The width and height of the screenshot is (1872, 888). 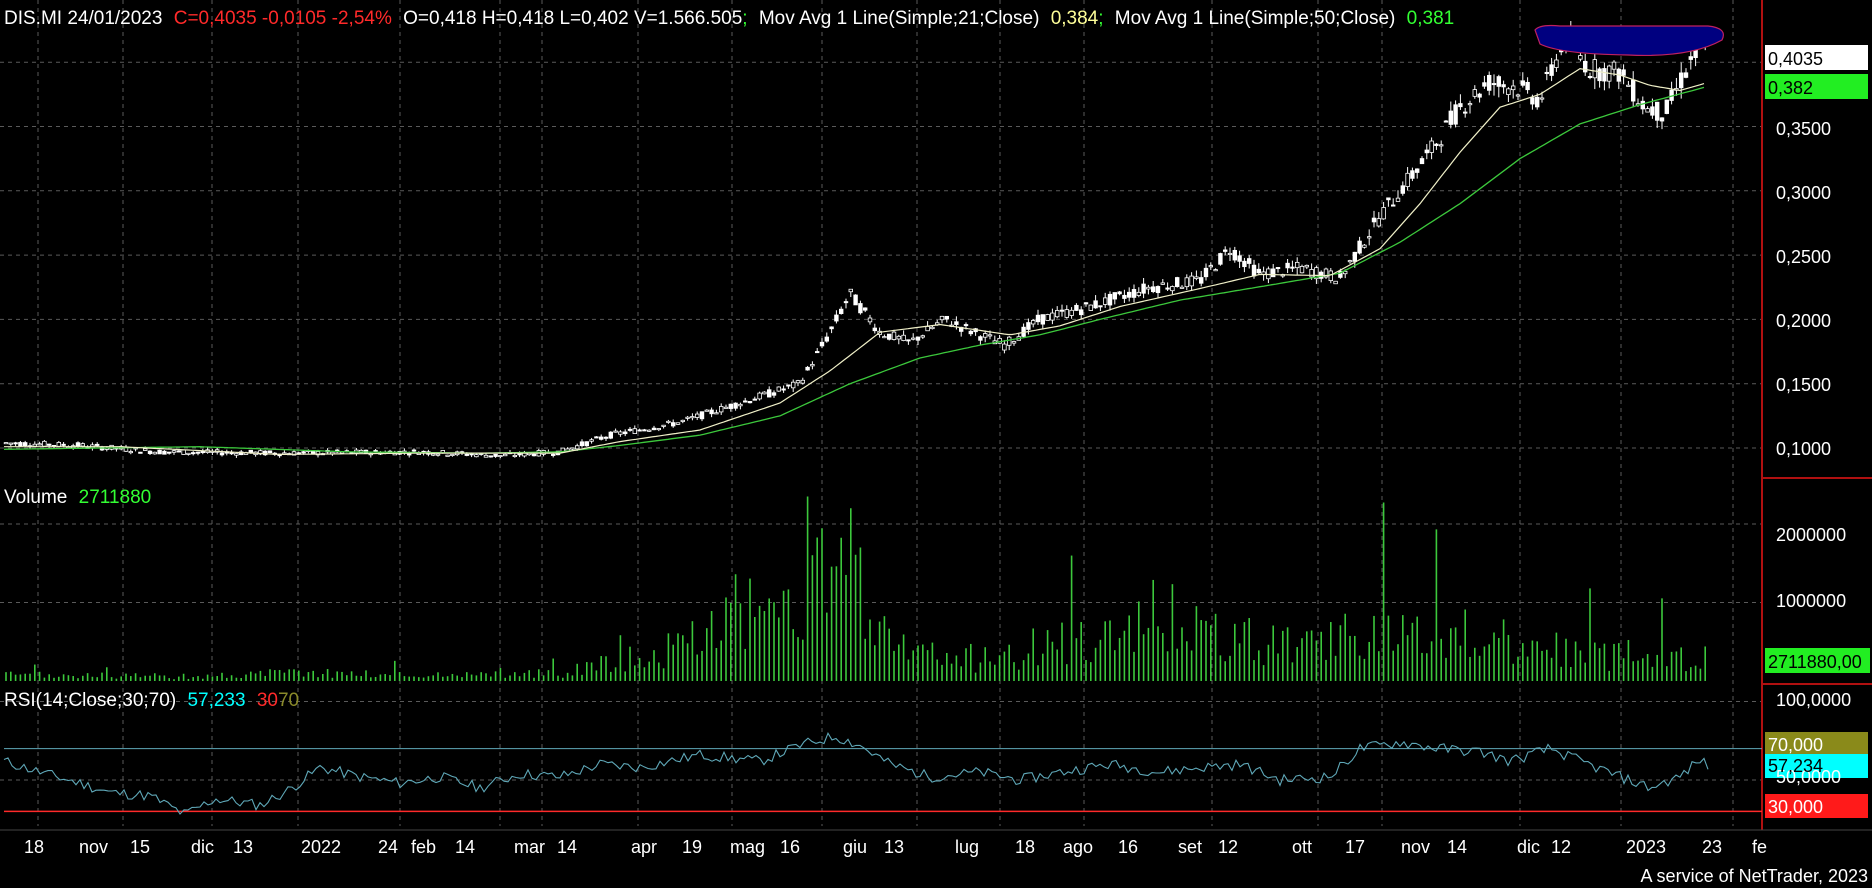 I want to click on ma-value-tag-text: 0,382, so click(x=1790, y=88).